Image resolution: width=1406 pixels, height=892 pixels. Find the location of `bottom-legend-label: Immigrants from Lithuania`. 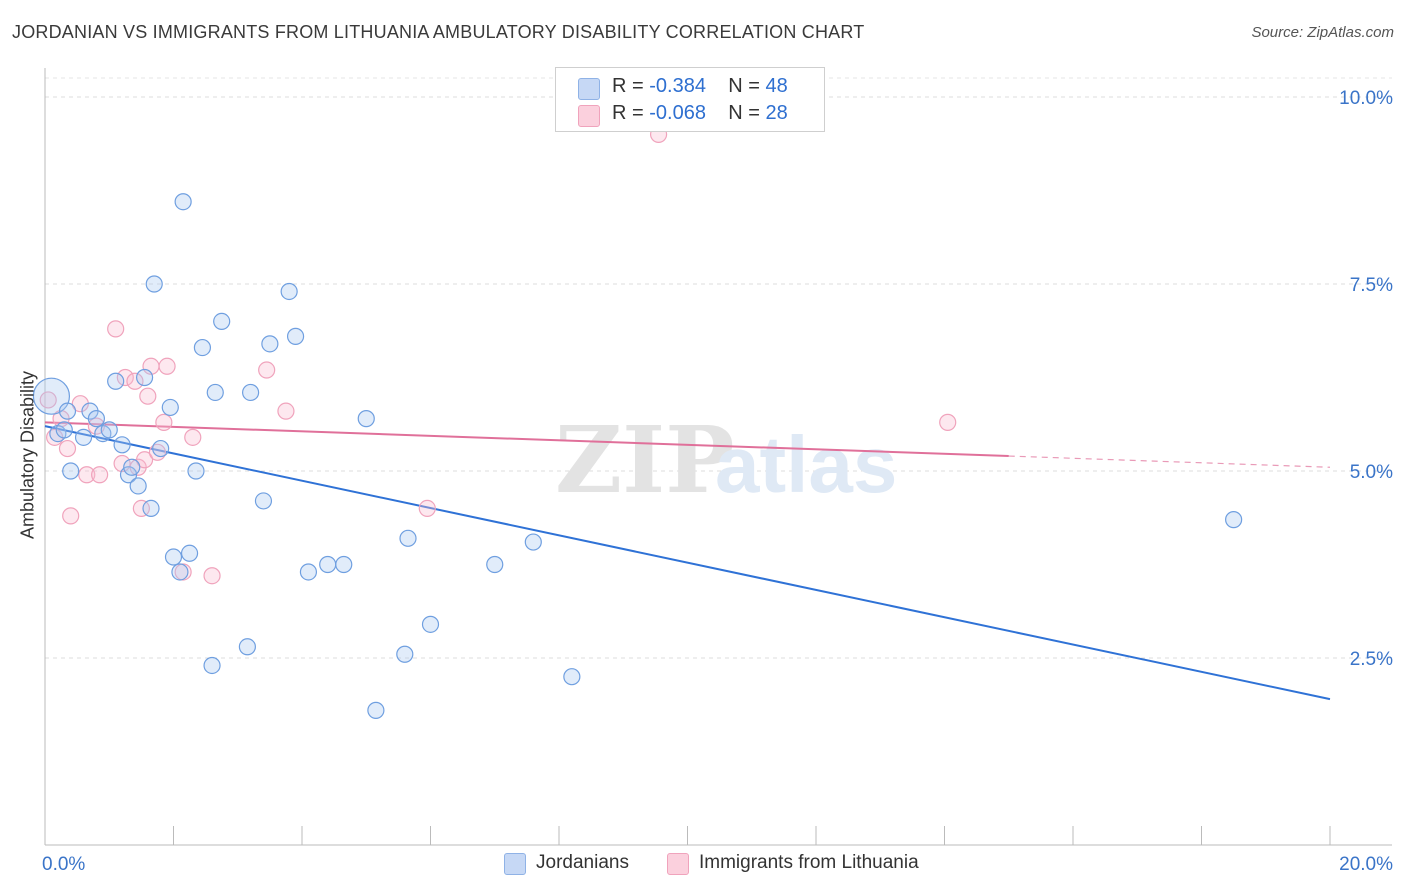

bottom-legend-label: Immigrants from Lithuania is located at coordinates (809, 862).